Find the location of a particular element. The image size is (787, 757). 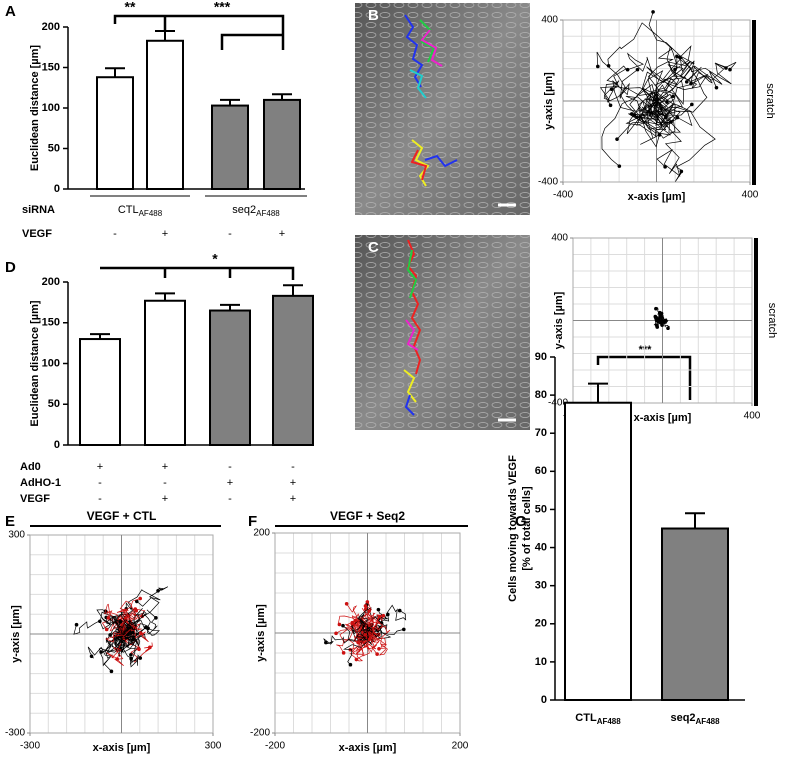

x-tick-label: -300 is located at coordinates (30, 746).